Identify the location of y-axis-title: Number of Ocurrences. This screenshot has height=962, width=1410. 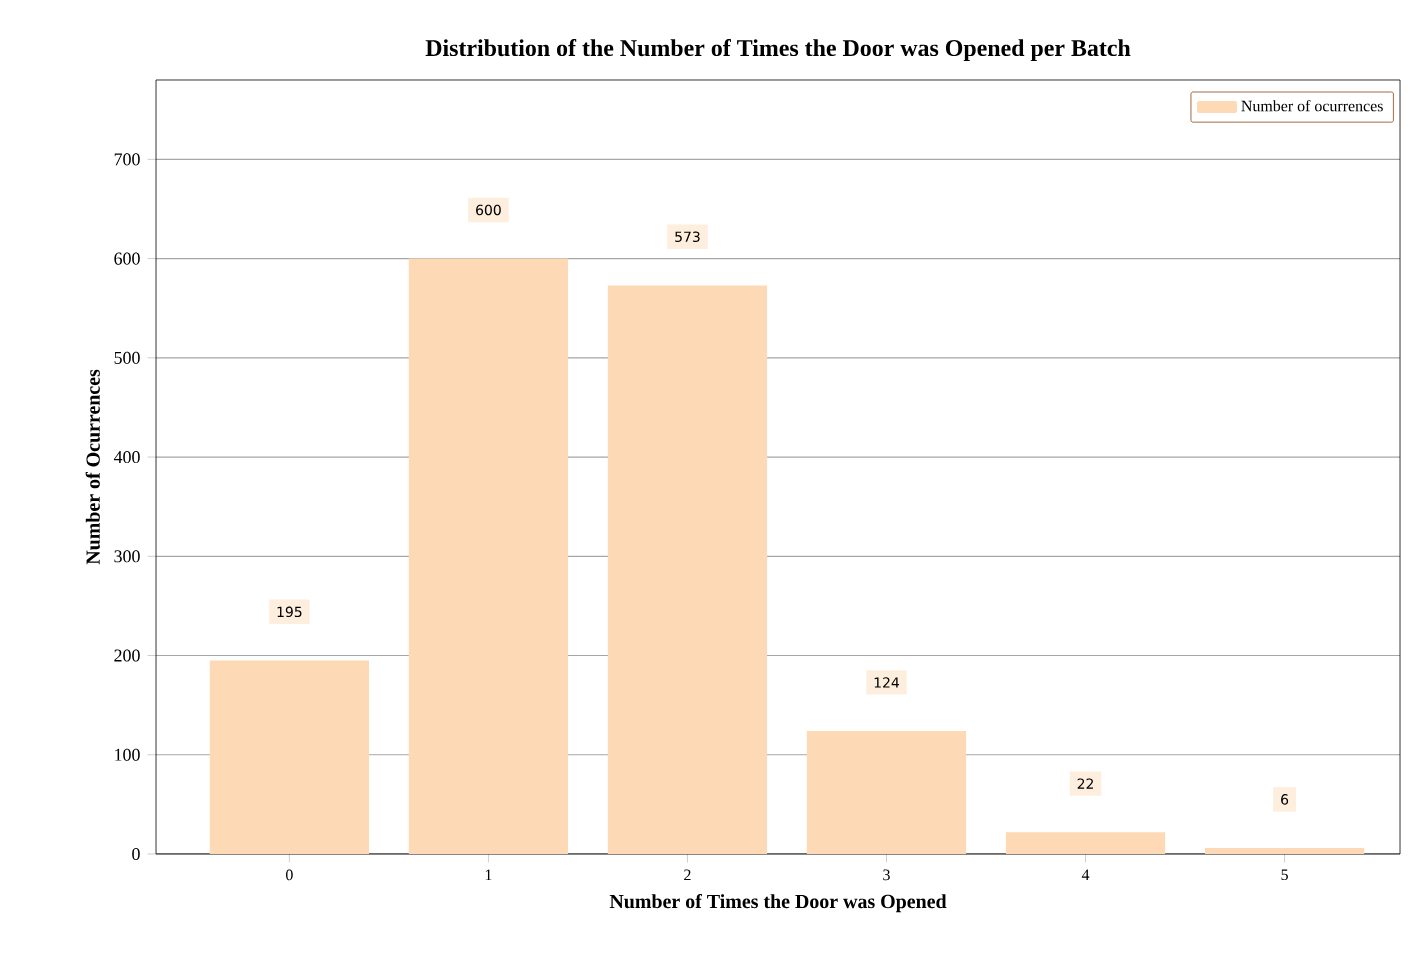
(92, 467).